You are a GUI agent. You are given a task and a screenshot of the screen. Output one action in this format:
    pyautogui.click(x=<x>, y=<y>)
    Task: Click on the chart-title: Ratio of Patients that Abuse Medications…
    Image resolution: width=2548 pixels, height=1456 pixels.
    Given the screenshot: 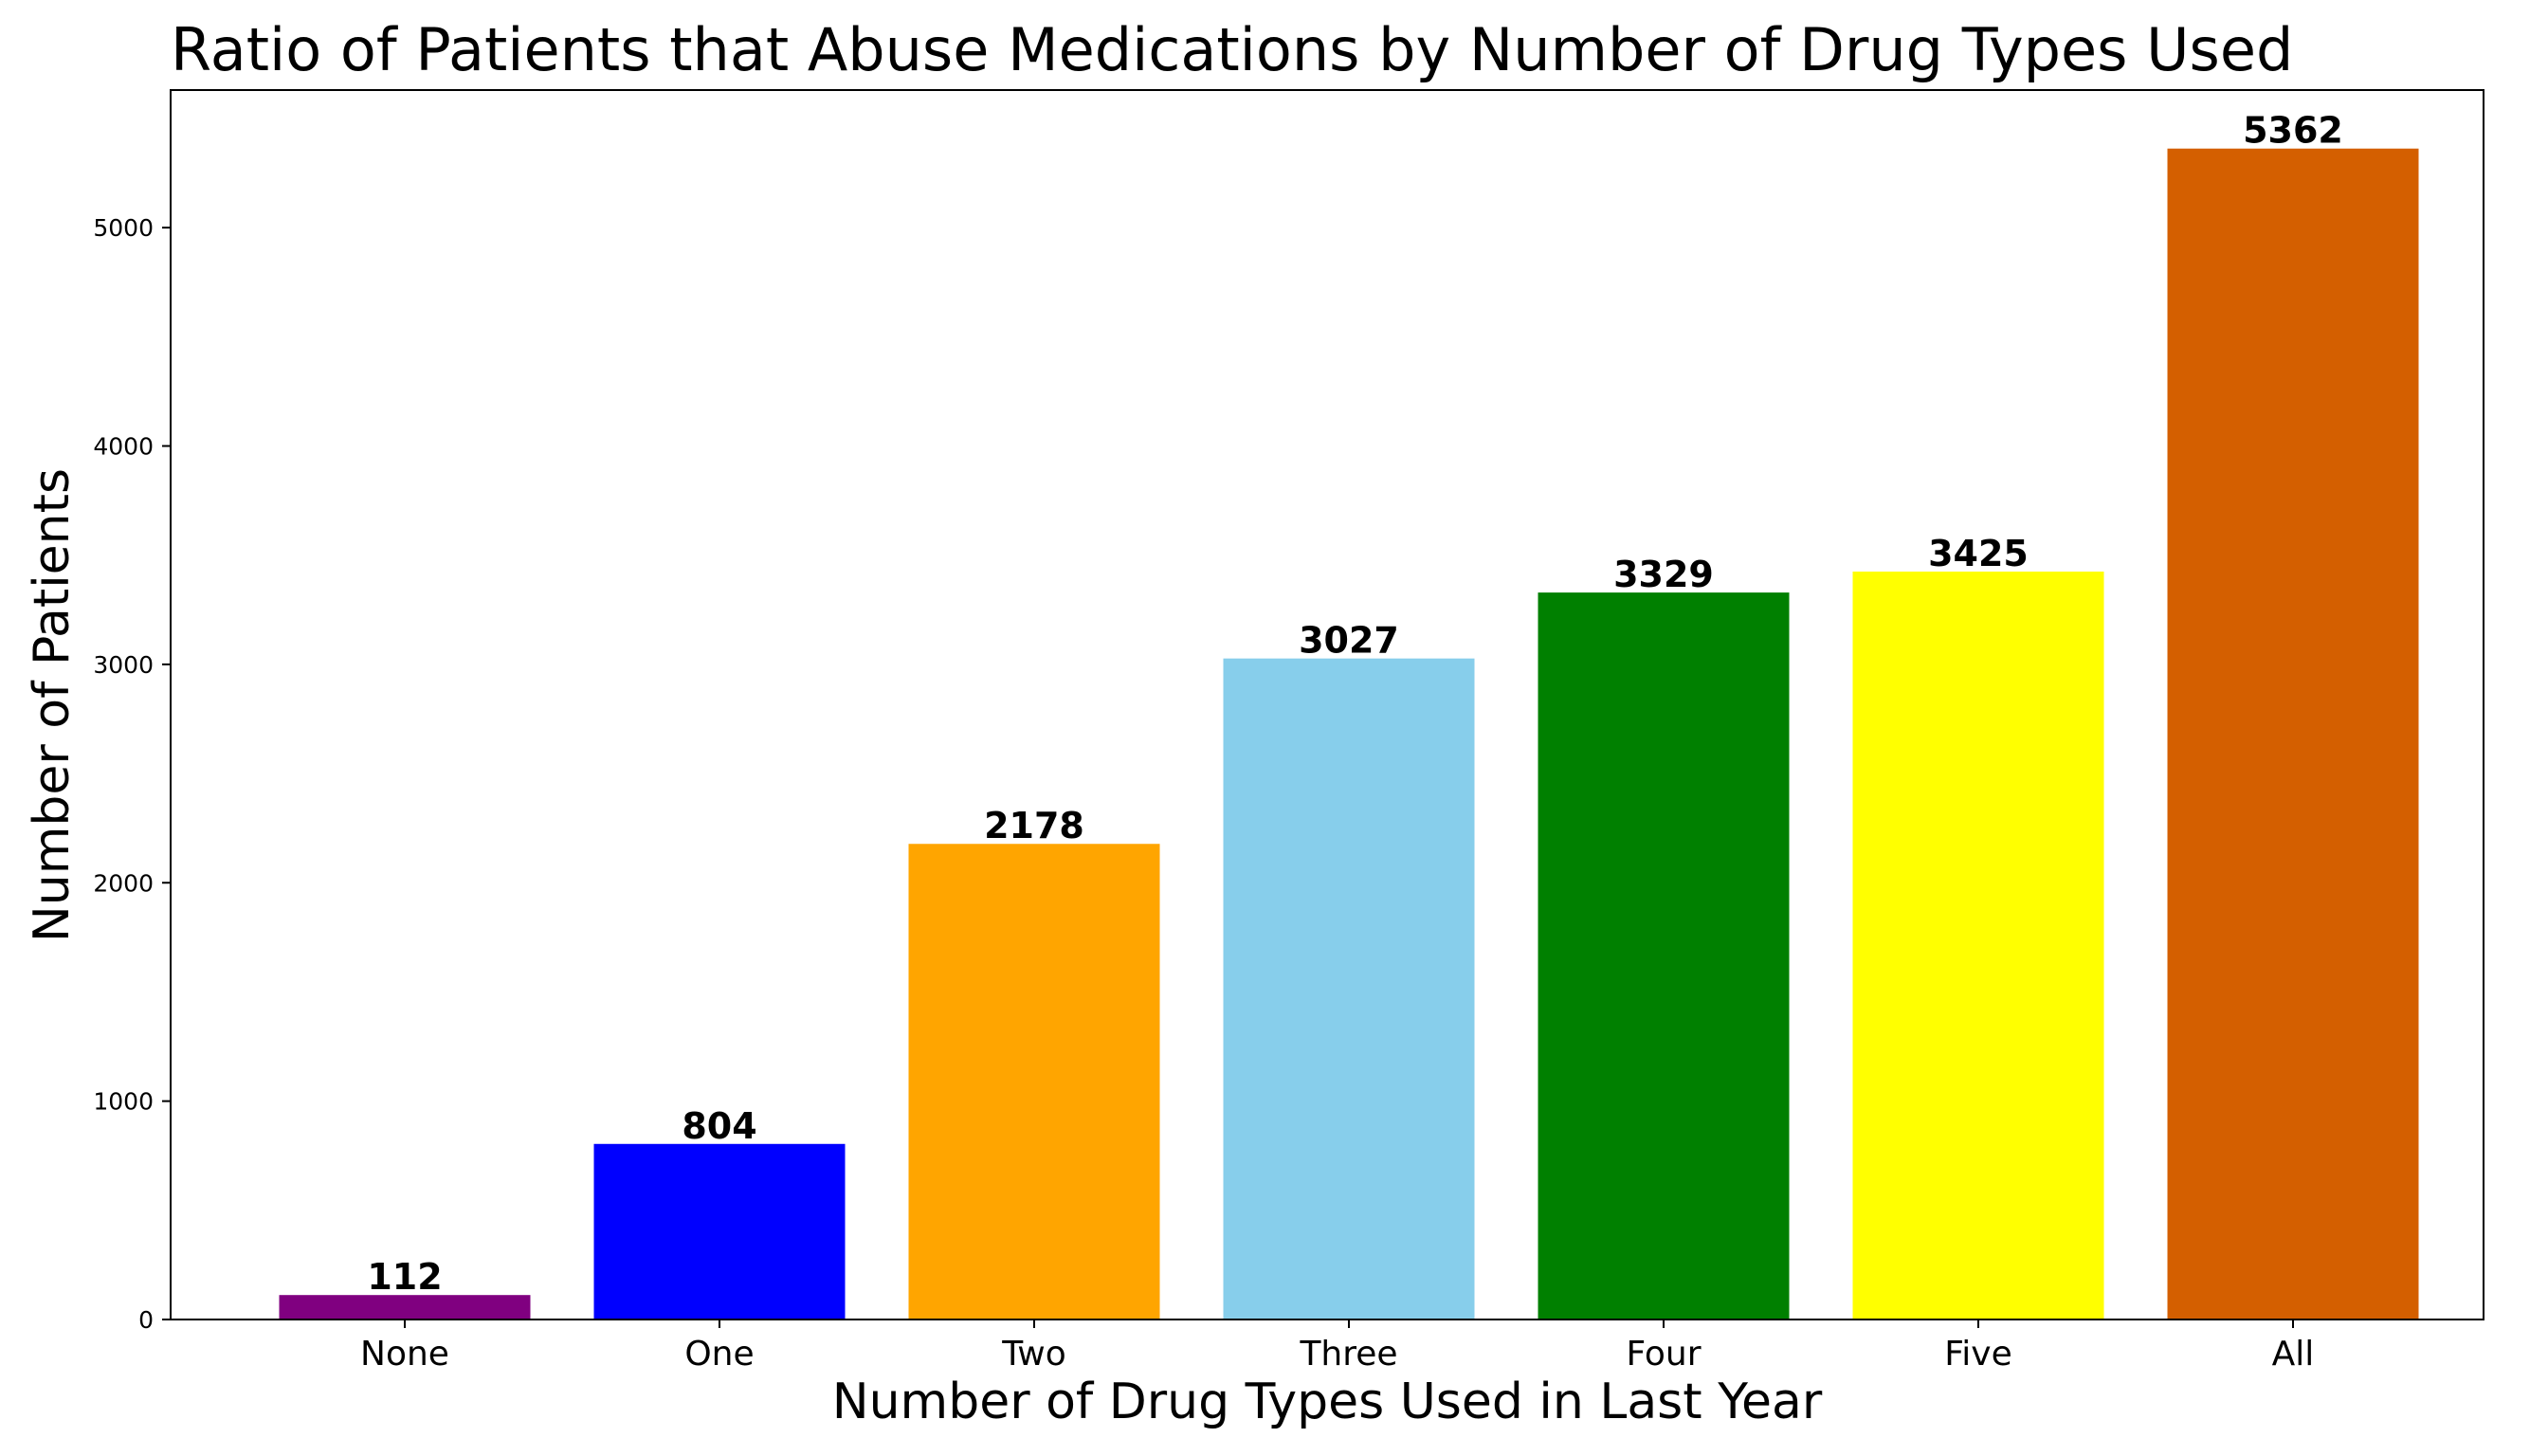 What is the action you would take?
    pyautogui.click(x=1232, y=49)
    